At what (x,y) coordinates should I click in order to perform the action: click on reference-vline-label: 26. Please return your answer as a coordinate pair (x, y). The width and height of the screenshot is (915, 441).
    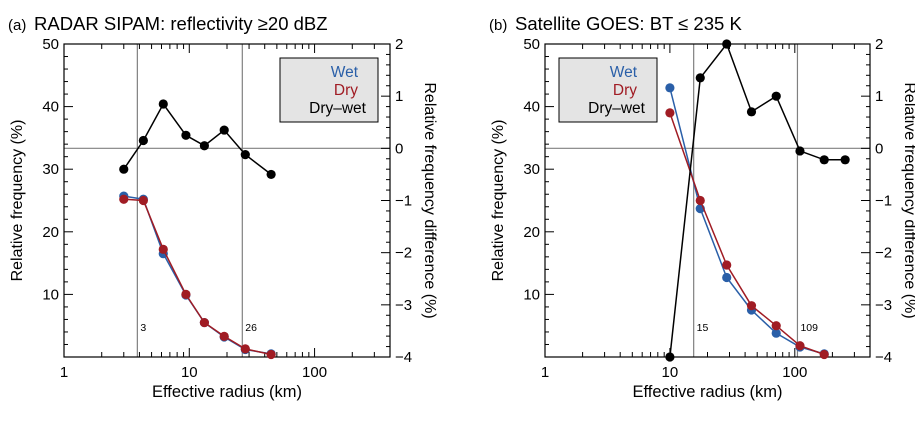
    Looking at the image, I should click on (251, 328).